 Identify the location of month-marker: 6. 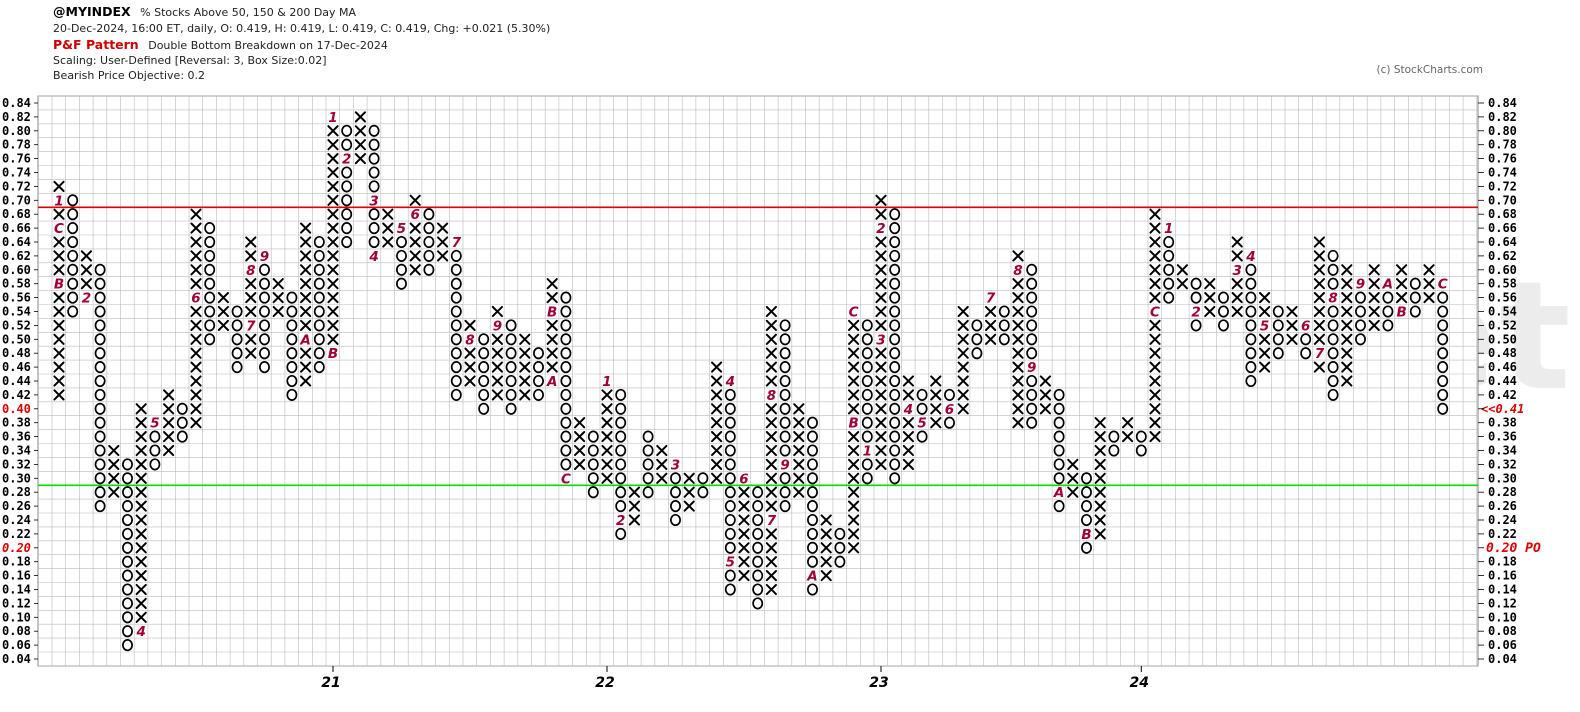
(414, 215).